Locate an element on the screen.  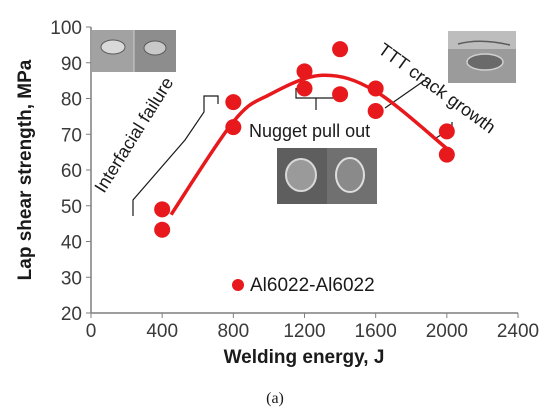
y-tick-label: 50 is located at coordinates (71, 207).